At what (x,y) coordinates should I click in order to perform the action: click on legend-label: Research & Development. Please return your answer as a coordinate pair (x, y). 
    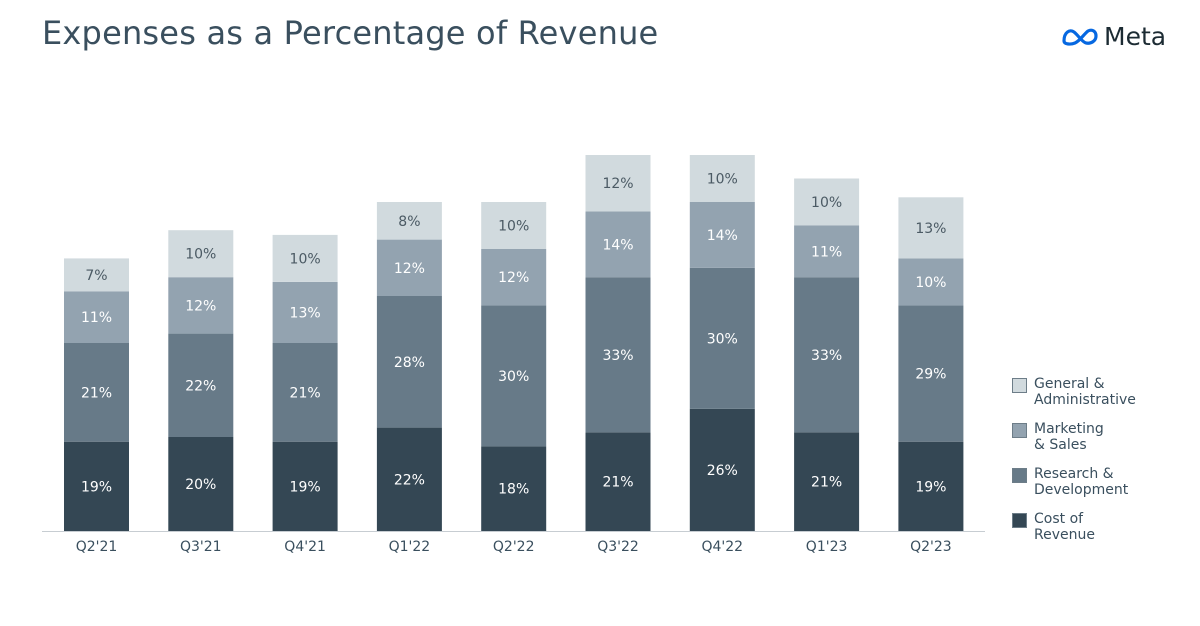
    Looking at the image, I should click on (1081, 482).